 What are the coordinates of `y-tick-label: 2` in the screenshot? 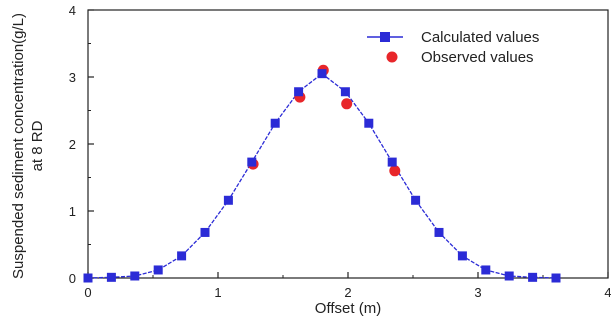 It's located at (72, 144).